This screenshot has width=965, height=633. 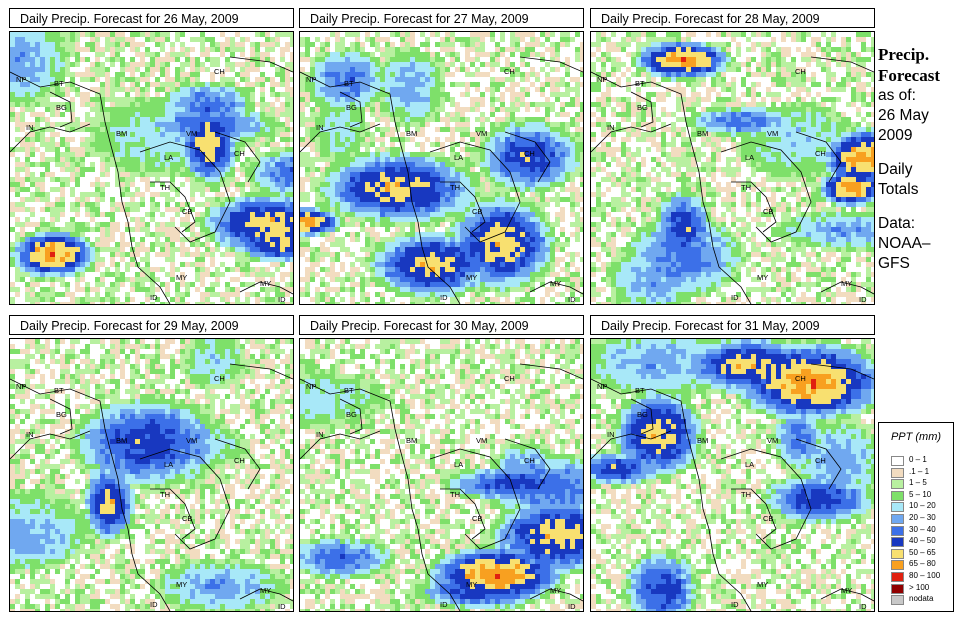 I want to click on asof-line3: 2009, so click(x=895, y=135).